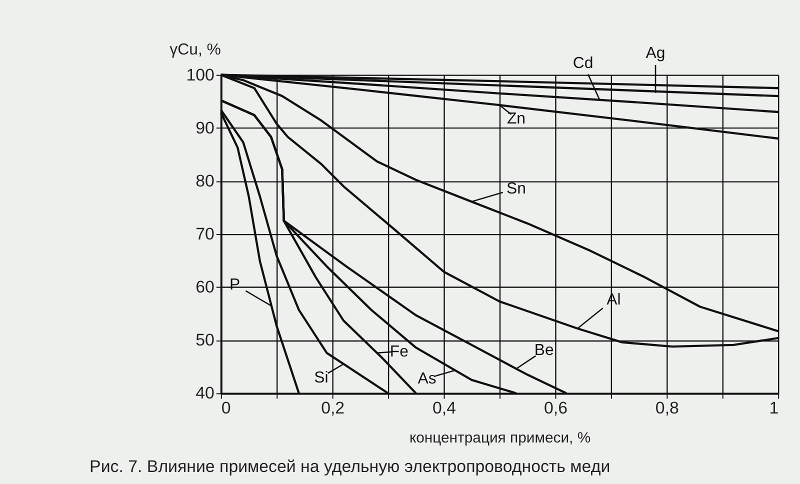  I want to click on annotation: Ag, so click(656, 53).